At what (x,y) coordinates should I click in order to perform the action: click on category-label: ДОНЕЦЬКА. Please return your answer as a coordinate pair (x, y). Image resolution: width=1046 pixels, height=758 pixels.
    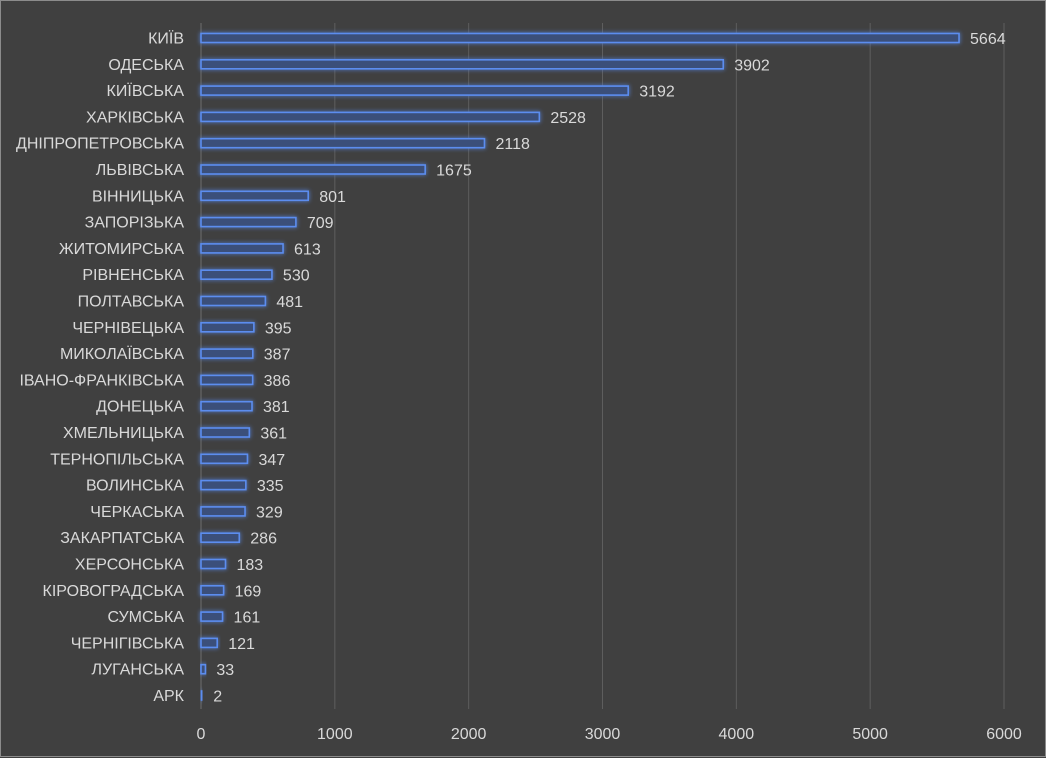
    Looking at the image, I should click on (140, 407).